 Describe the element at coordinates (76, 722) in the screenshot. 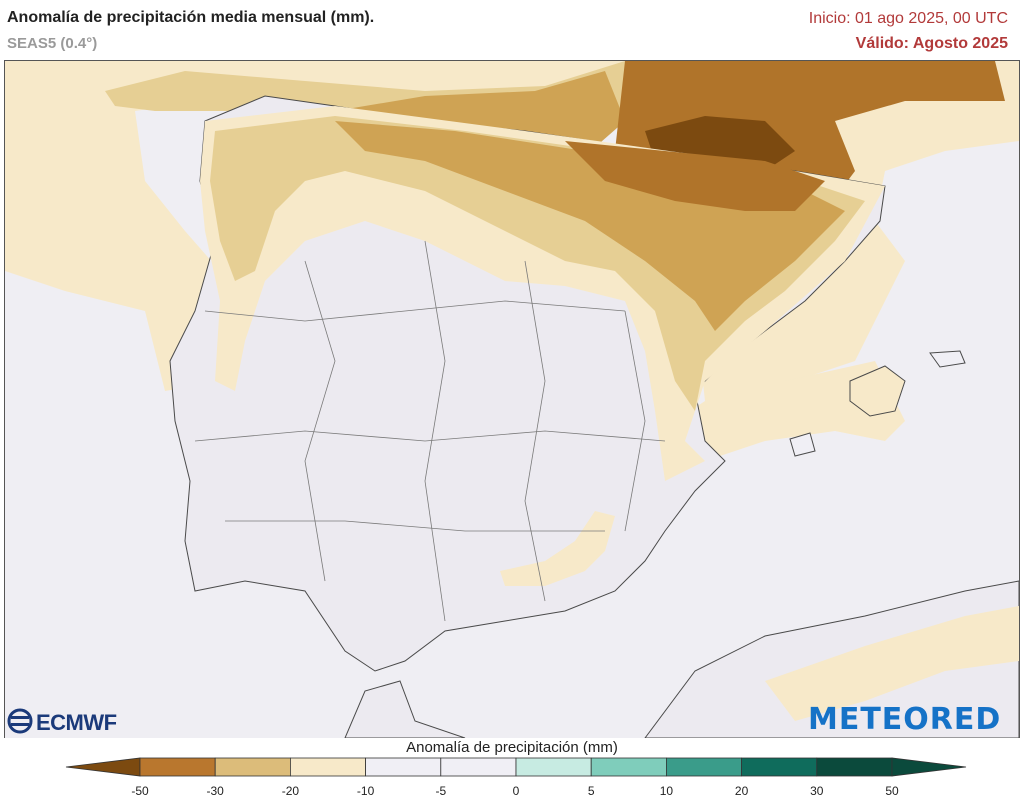

I see `ecmwf-wordmark: ECMWF` at that location.